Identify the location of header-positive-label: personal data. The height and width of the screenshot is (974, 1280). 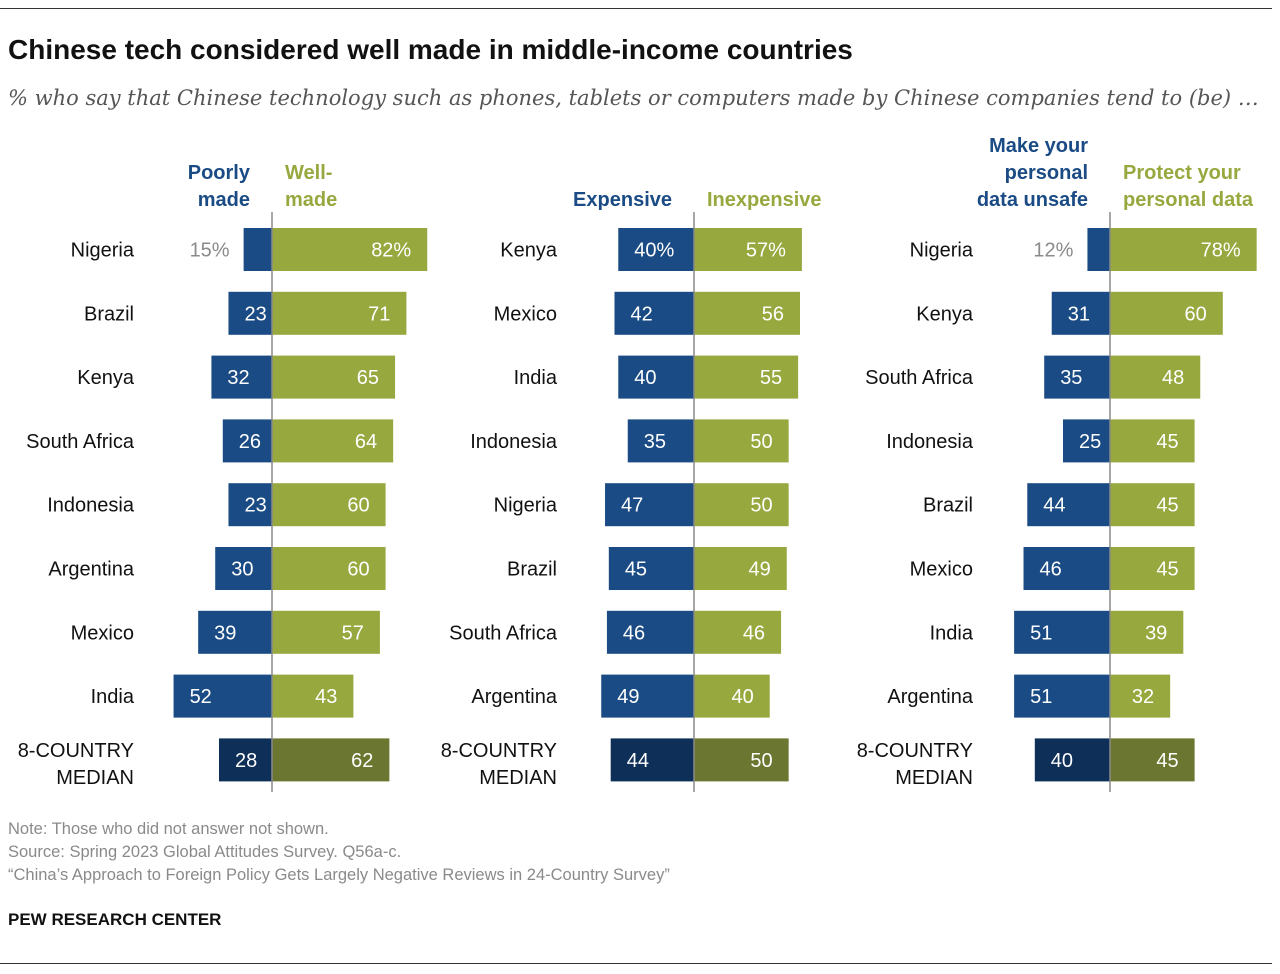
(1188, 200).